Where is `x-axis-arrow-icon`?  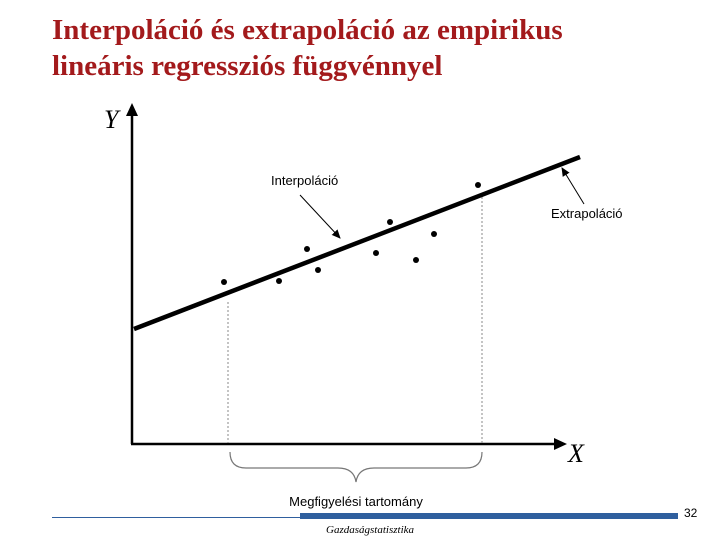
x-axis-arrow-icon is located at coordinates (560, 444).